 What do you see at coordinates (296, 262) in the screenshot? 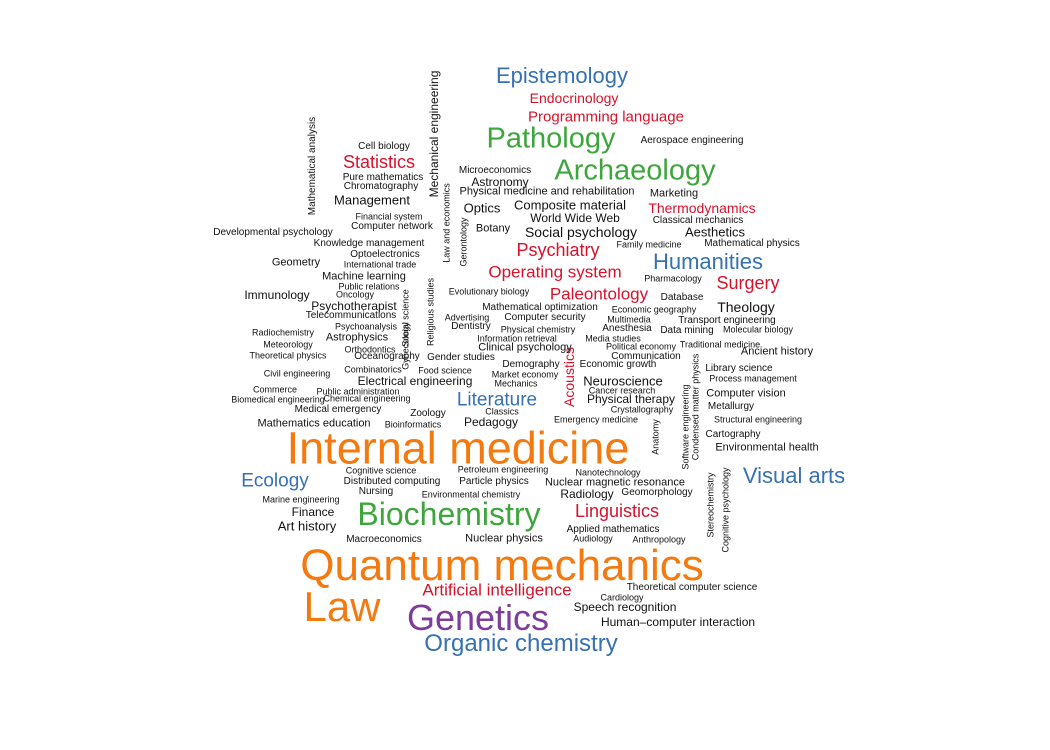
I see `cloud-word: Geometry` at bounding box center [296, 262].